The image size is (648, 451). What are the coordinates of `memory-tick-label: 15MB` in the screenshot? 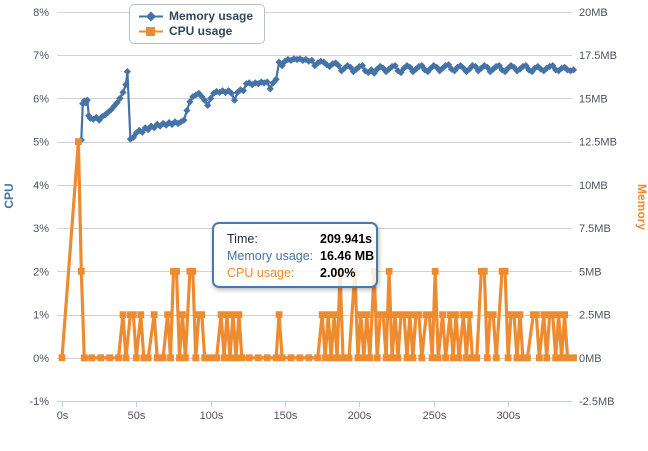 It's located at (593, 99).